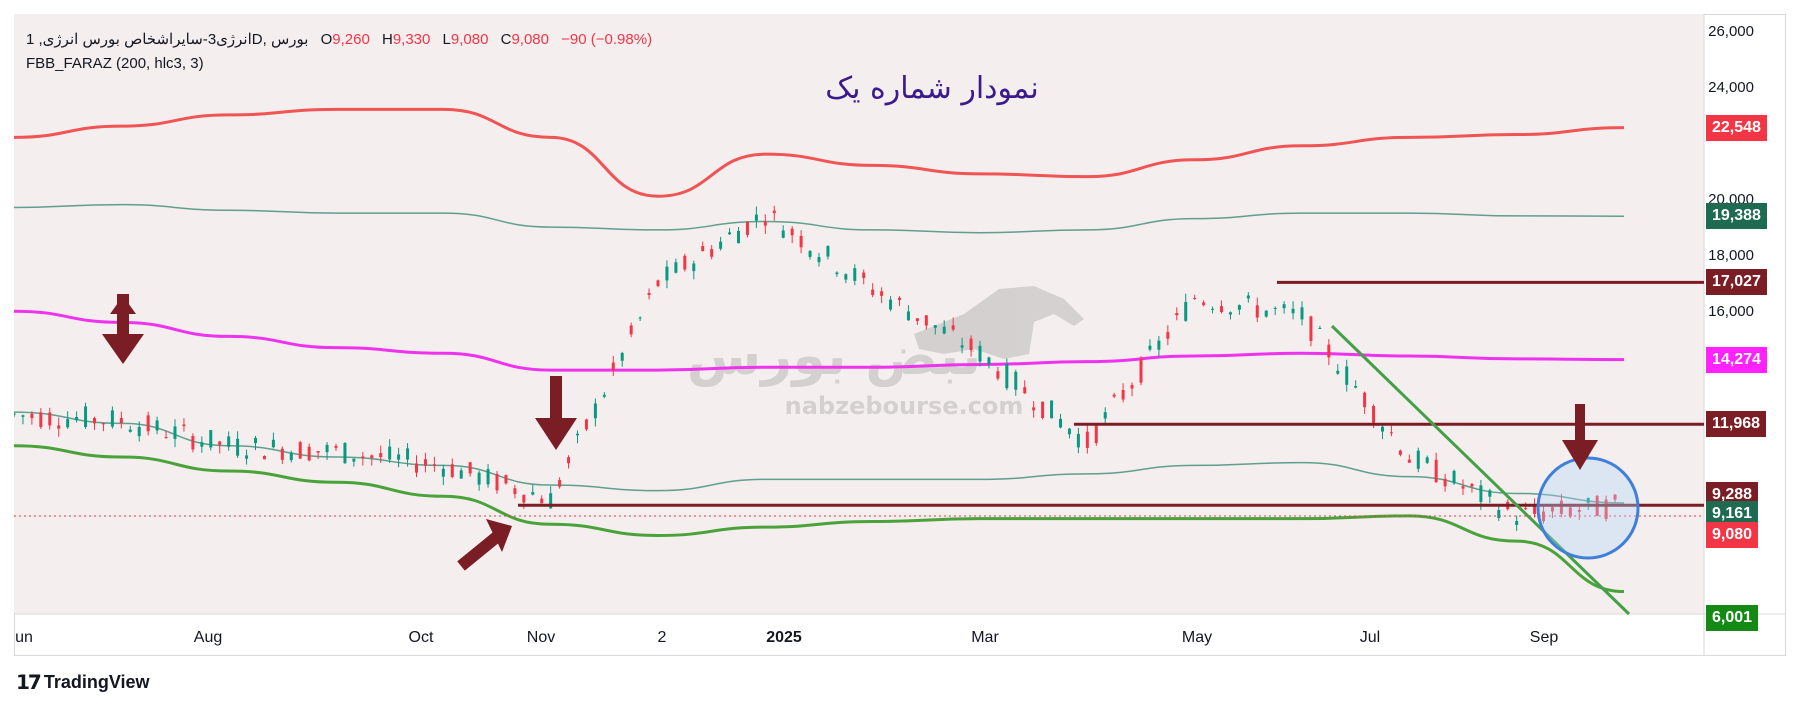 This screenshot has height=709, width=1800. I want to click on descending-trendline, so click(1480, 470).